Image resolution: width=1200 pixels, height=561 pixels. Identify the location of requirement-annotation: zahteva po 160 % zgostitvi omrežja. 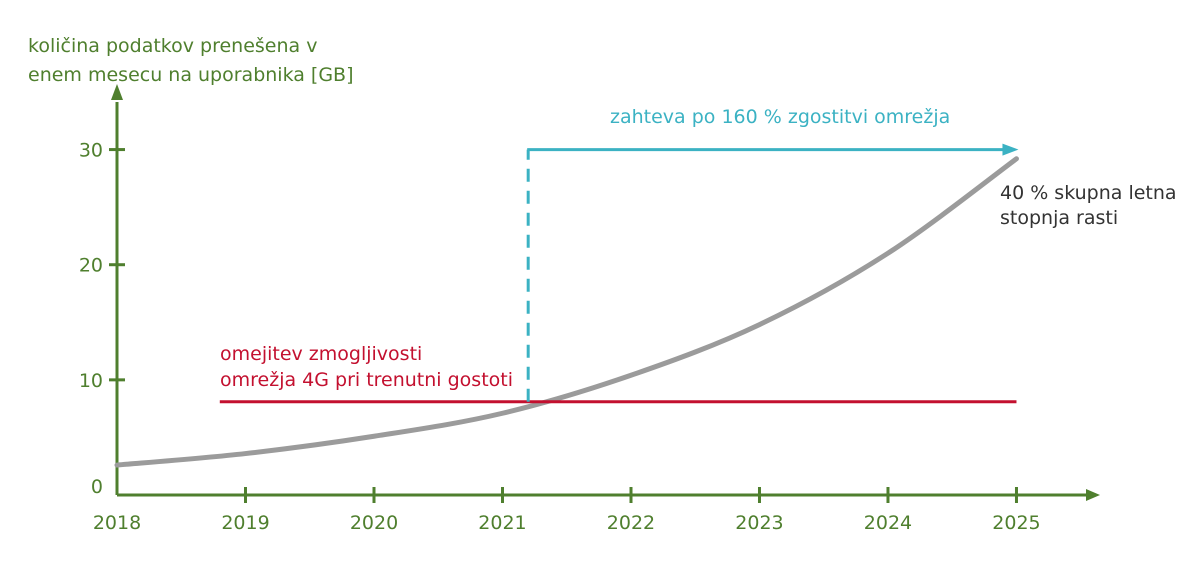
(780, 117).